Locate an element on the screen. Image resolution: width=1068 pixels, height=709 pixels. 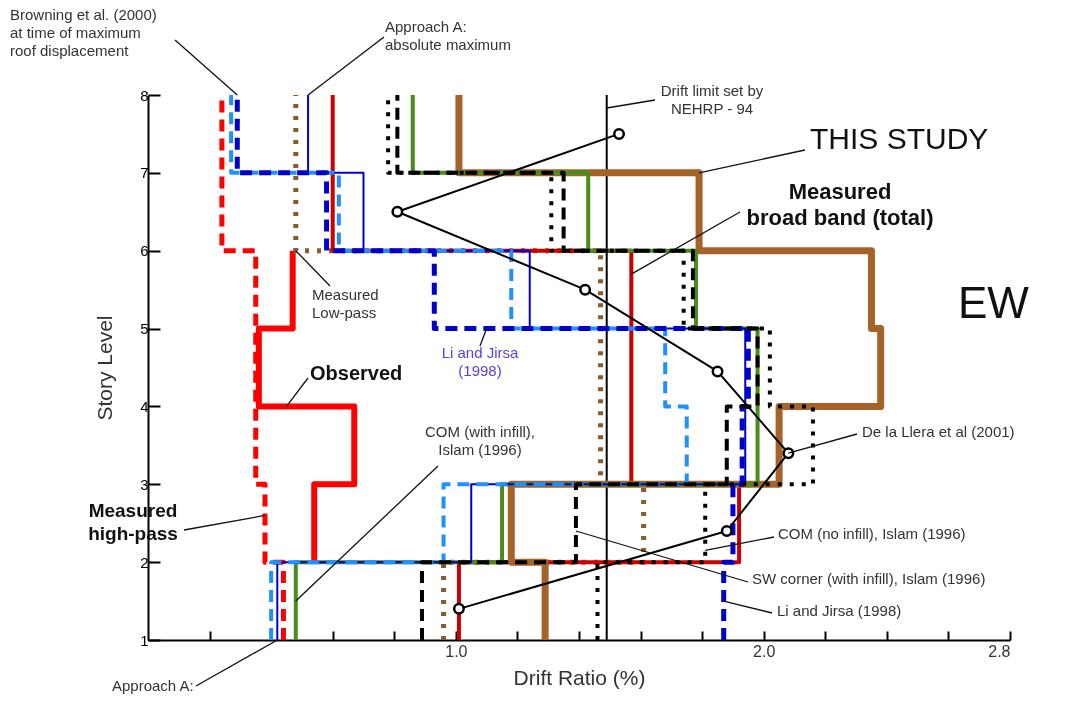
ref-line-label: Drift limit set by NEHRP - 94 is located at coordinates (712, 99).